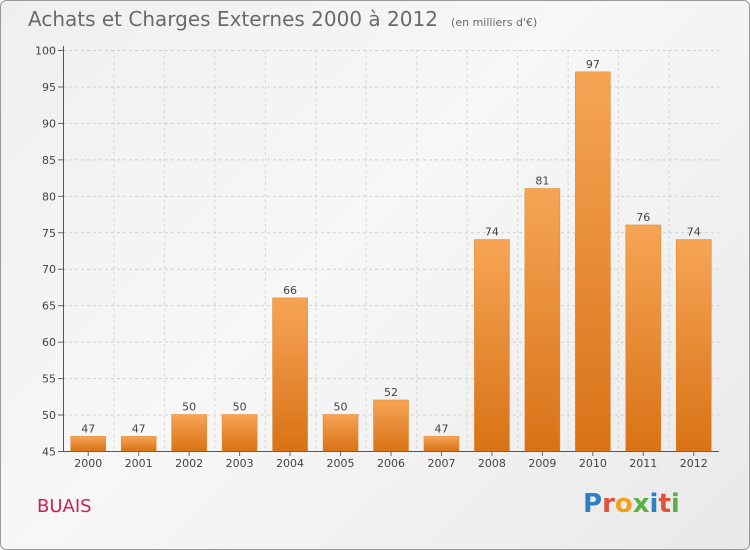 This screenshot has height=550, width=750. What do you see at coordinates (643, 217) in the screenshot?
I see `data-label: 76` at bounding box center [643, 217].